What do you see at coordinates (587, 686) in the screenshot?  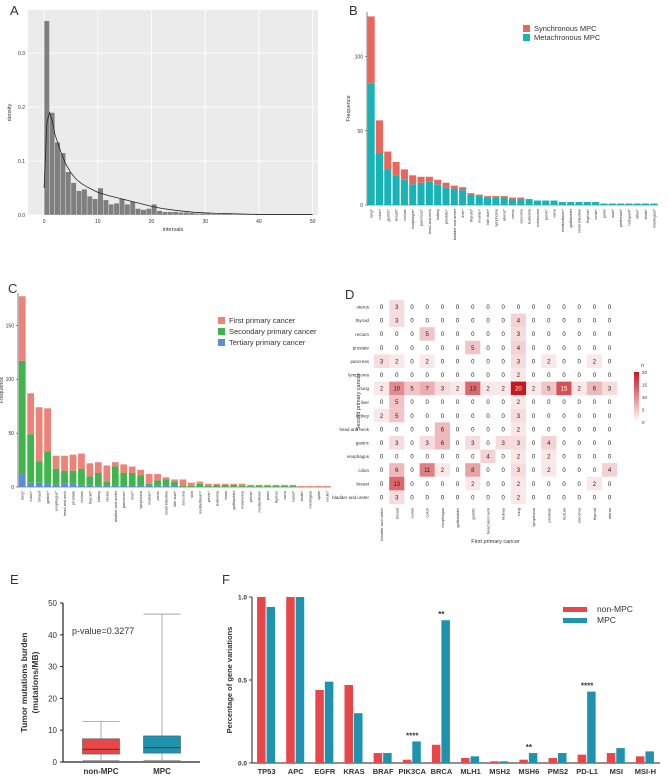 I see `panel-f-significance-marker: ****` at bounding box center [587, 686].